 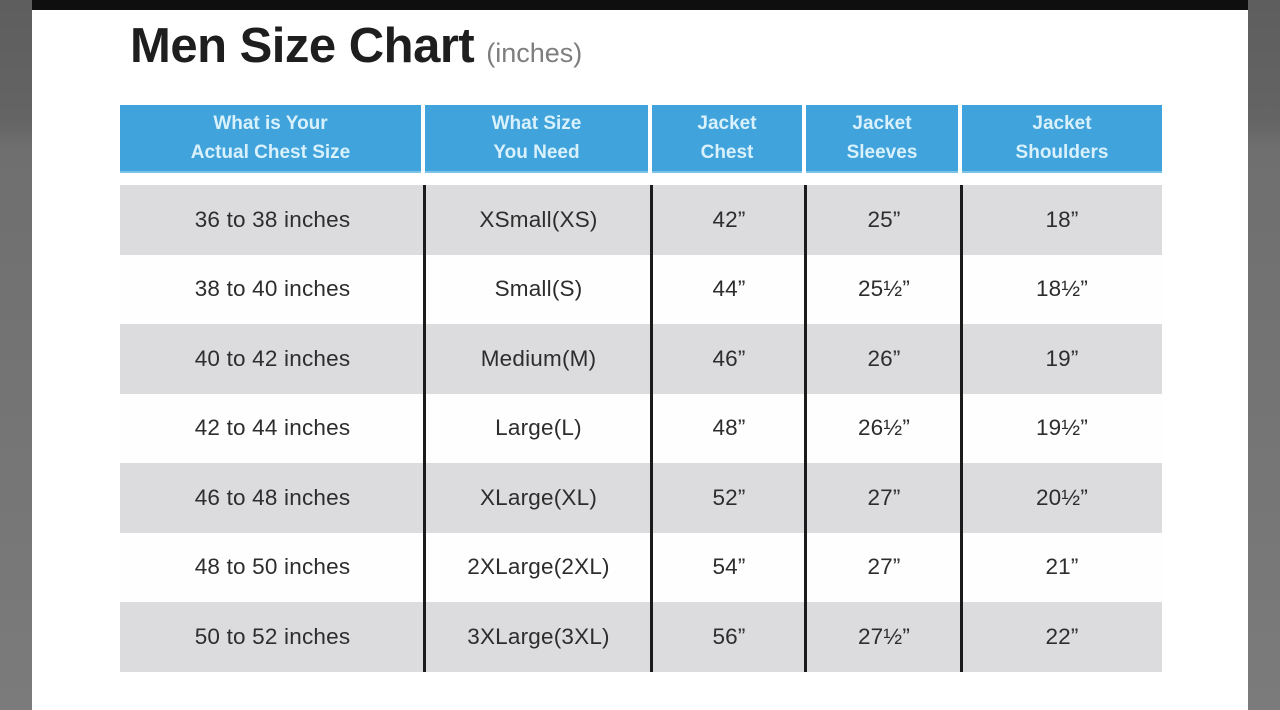 I want to click on cell-jacket-chest: 46”, so click(x=729, y=358).